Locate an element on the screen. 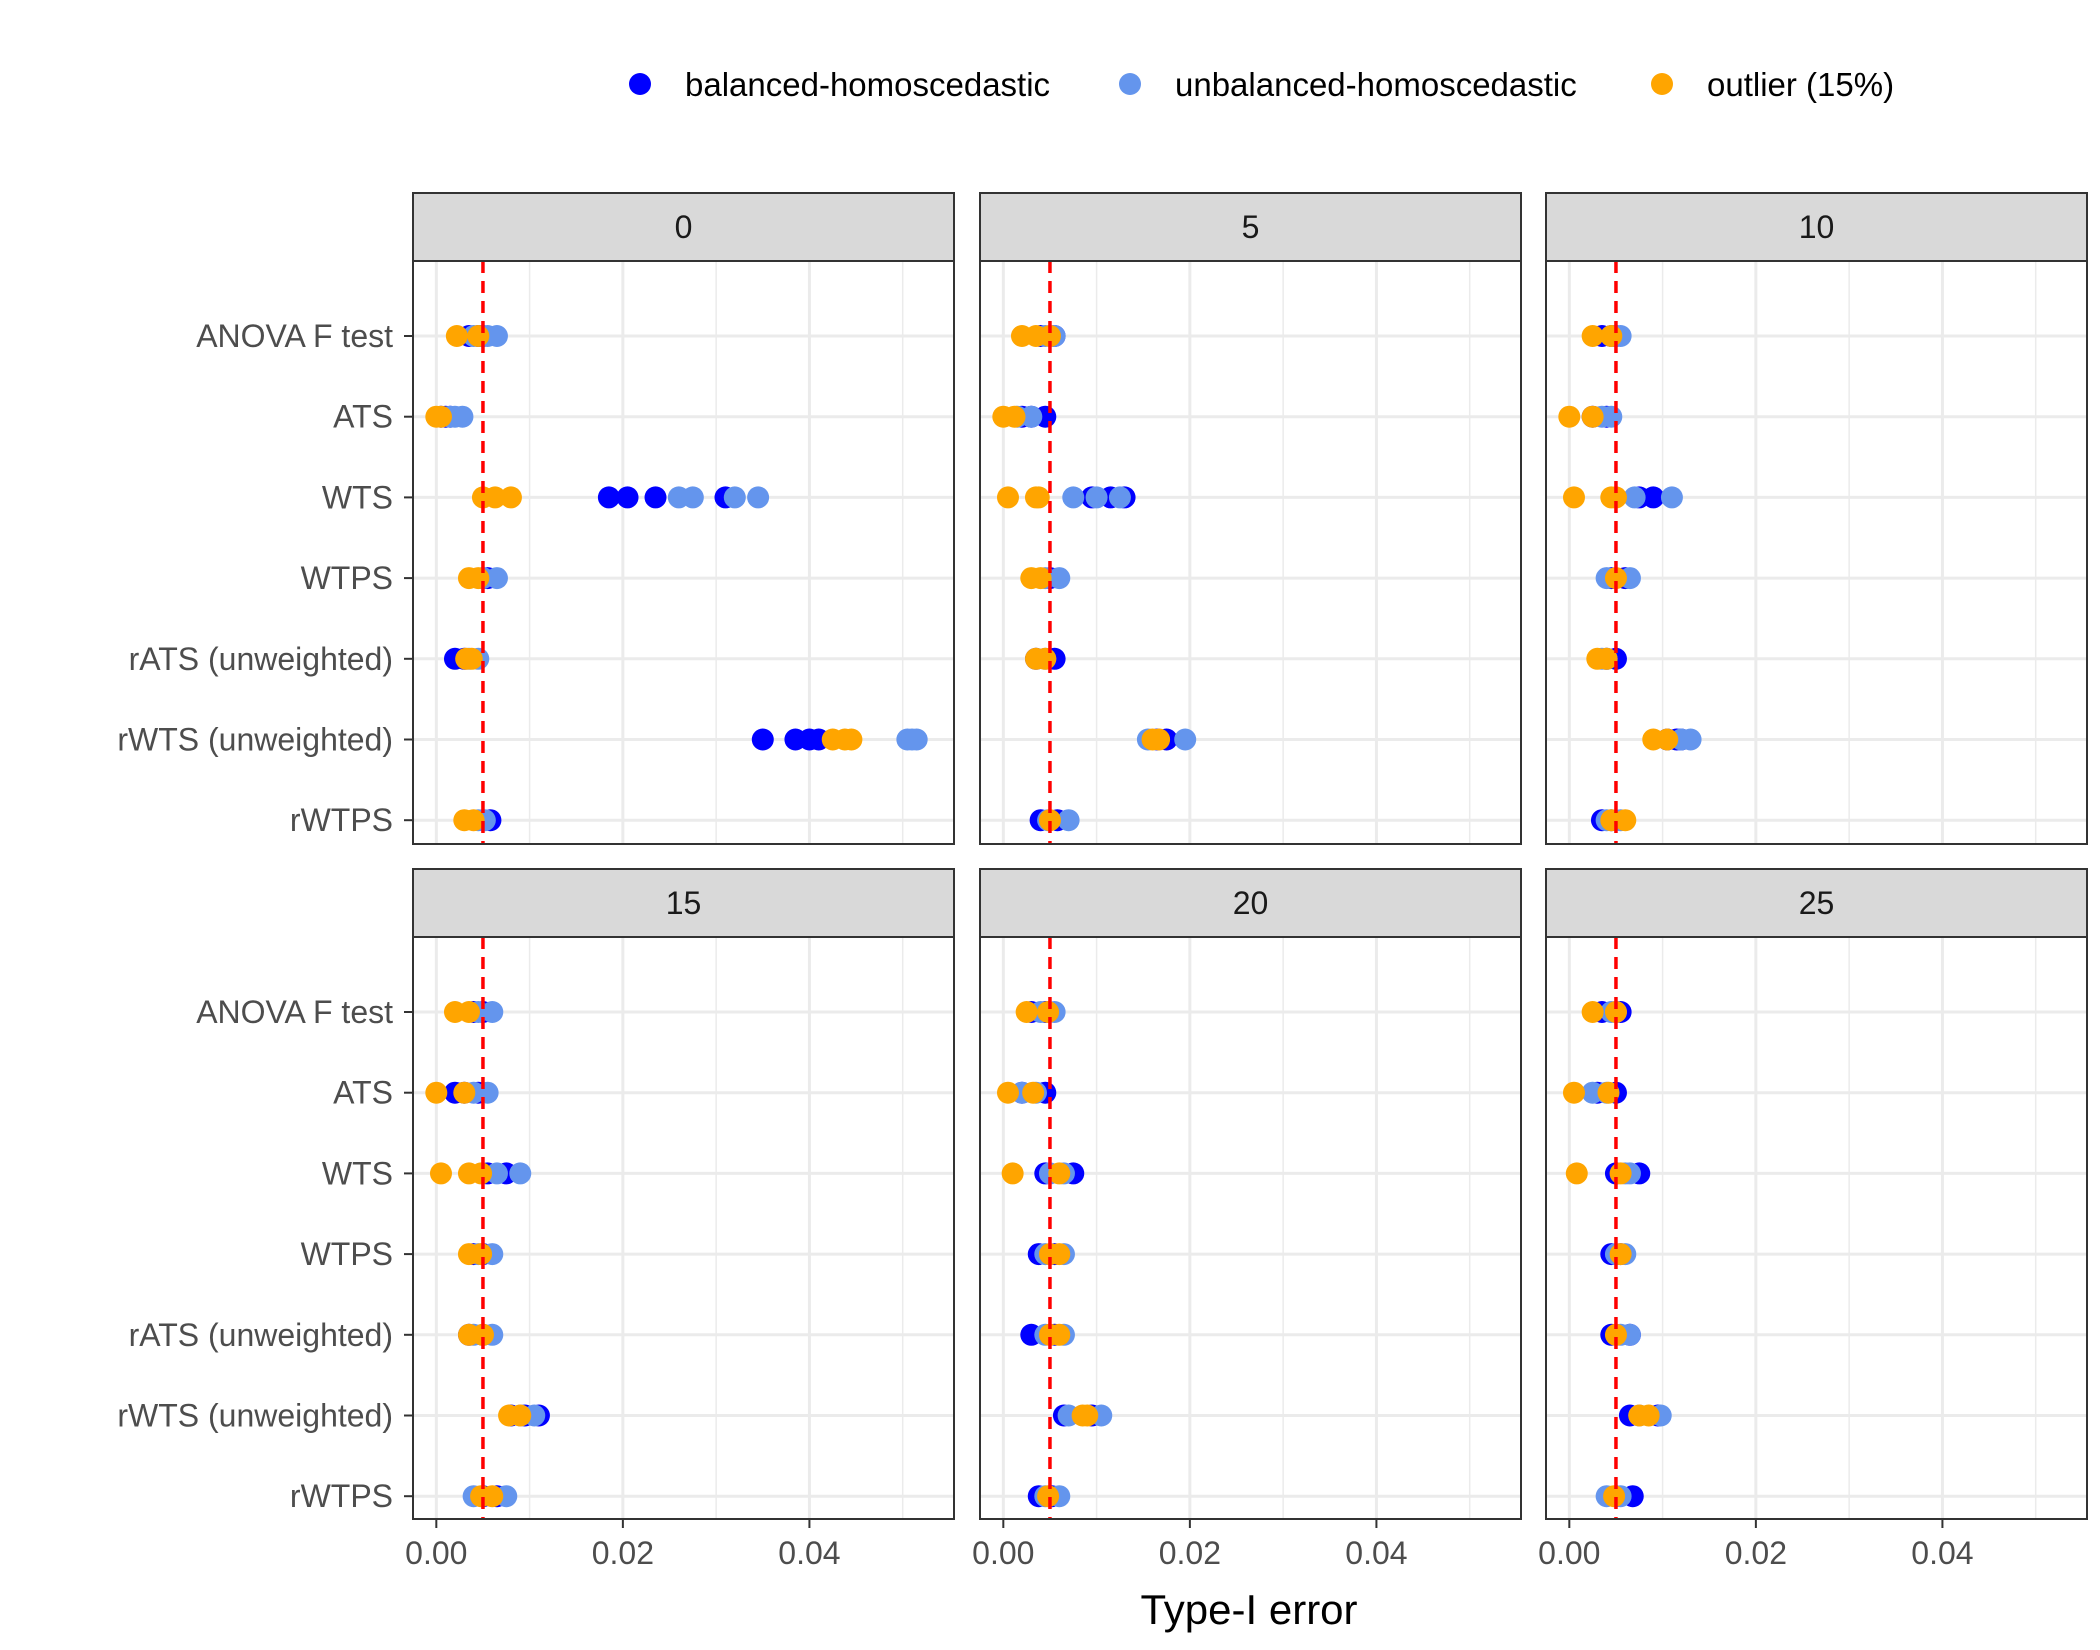 This screenshot has width=2100, height=1650. legend-item: outlier (15%) is located at coordinates (1772, 84).